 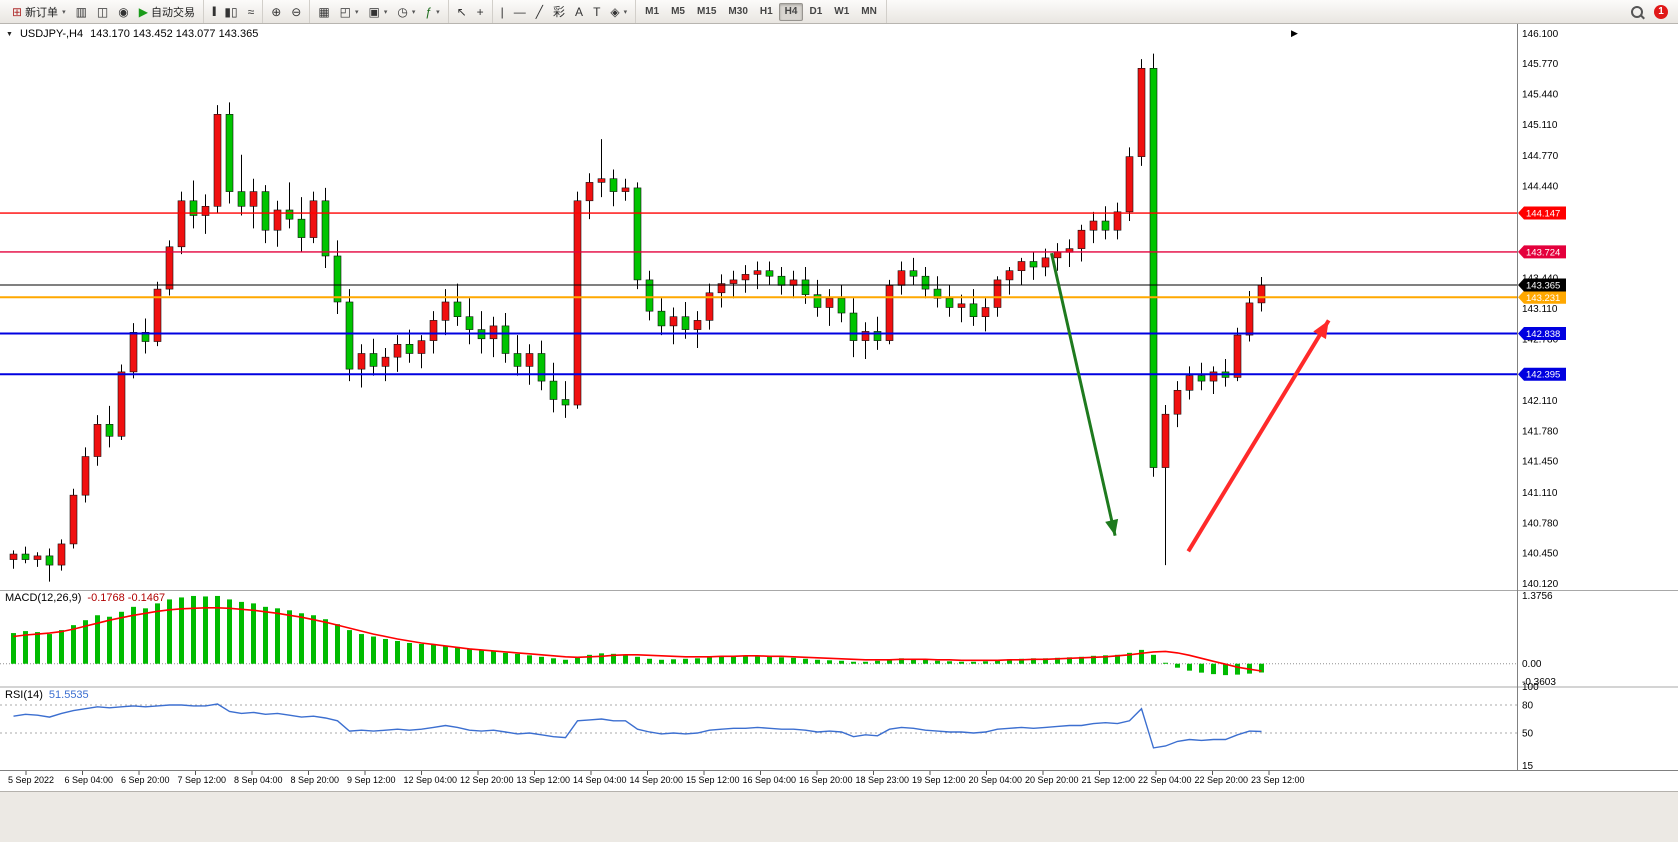 I want to click on price-tag-label: 144.147, so click(x=1543, y=214).